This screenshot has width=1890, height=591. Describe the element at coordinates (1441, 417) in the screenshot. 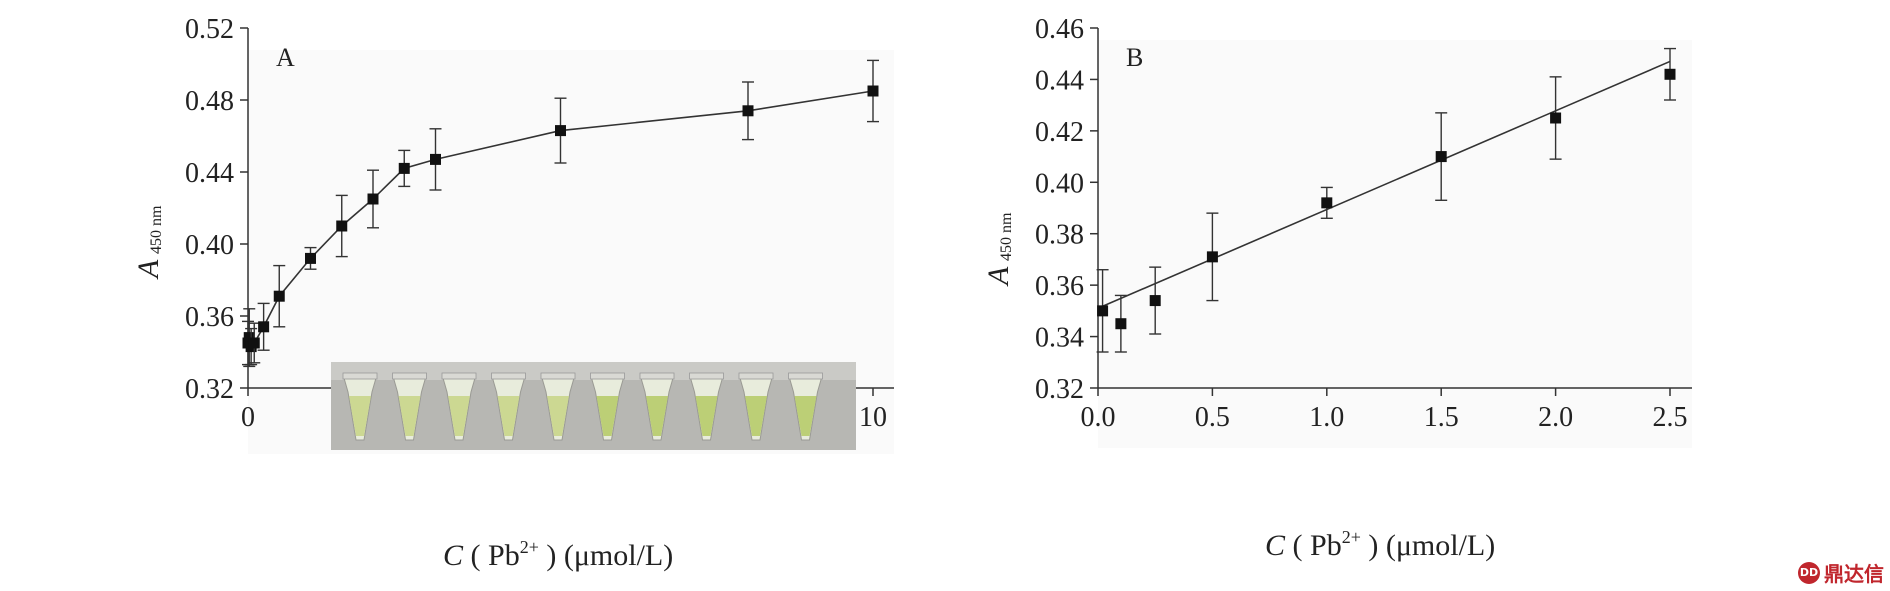

I see `x-tick-label-b: 1.5` at that location.